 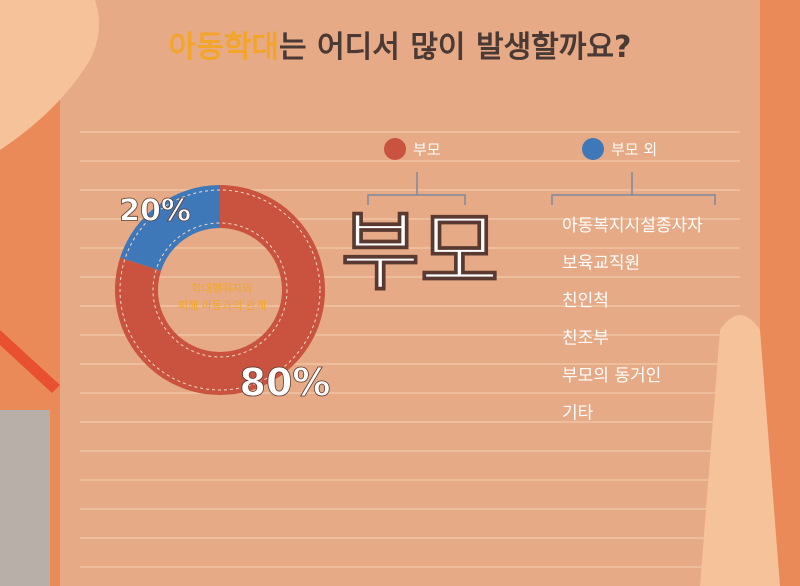 I want to click on others-item: 친인척, so click(x=585, y=301).